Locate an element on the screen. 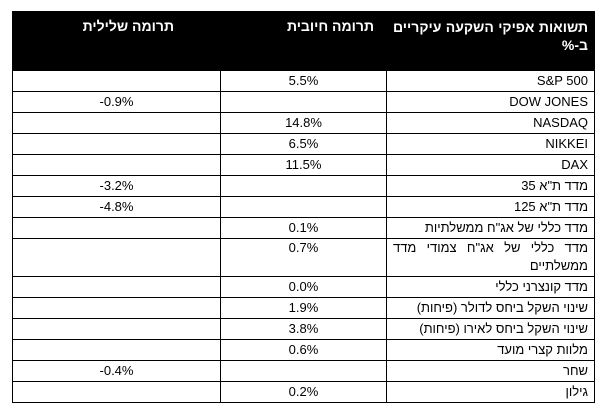 Image resolution: width=607 pixels, height=416 pixels. table-row: NASDAQ 14.8% is located at coordinates (303, 123).